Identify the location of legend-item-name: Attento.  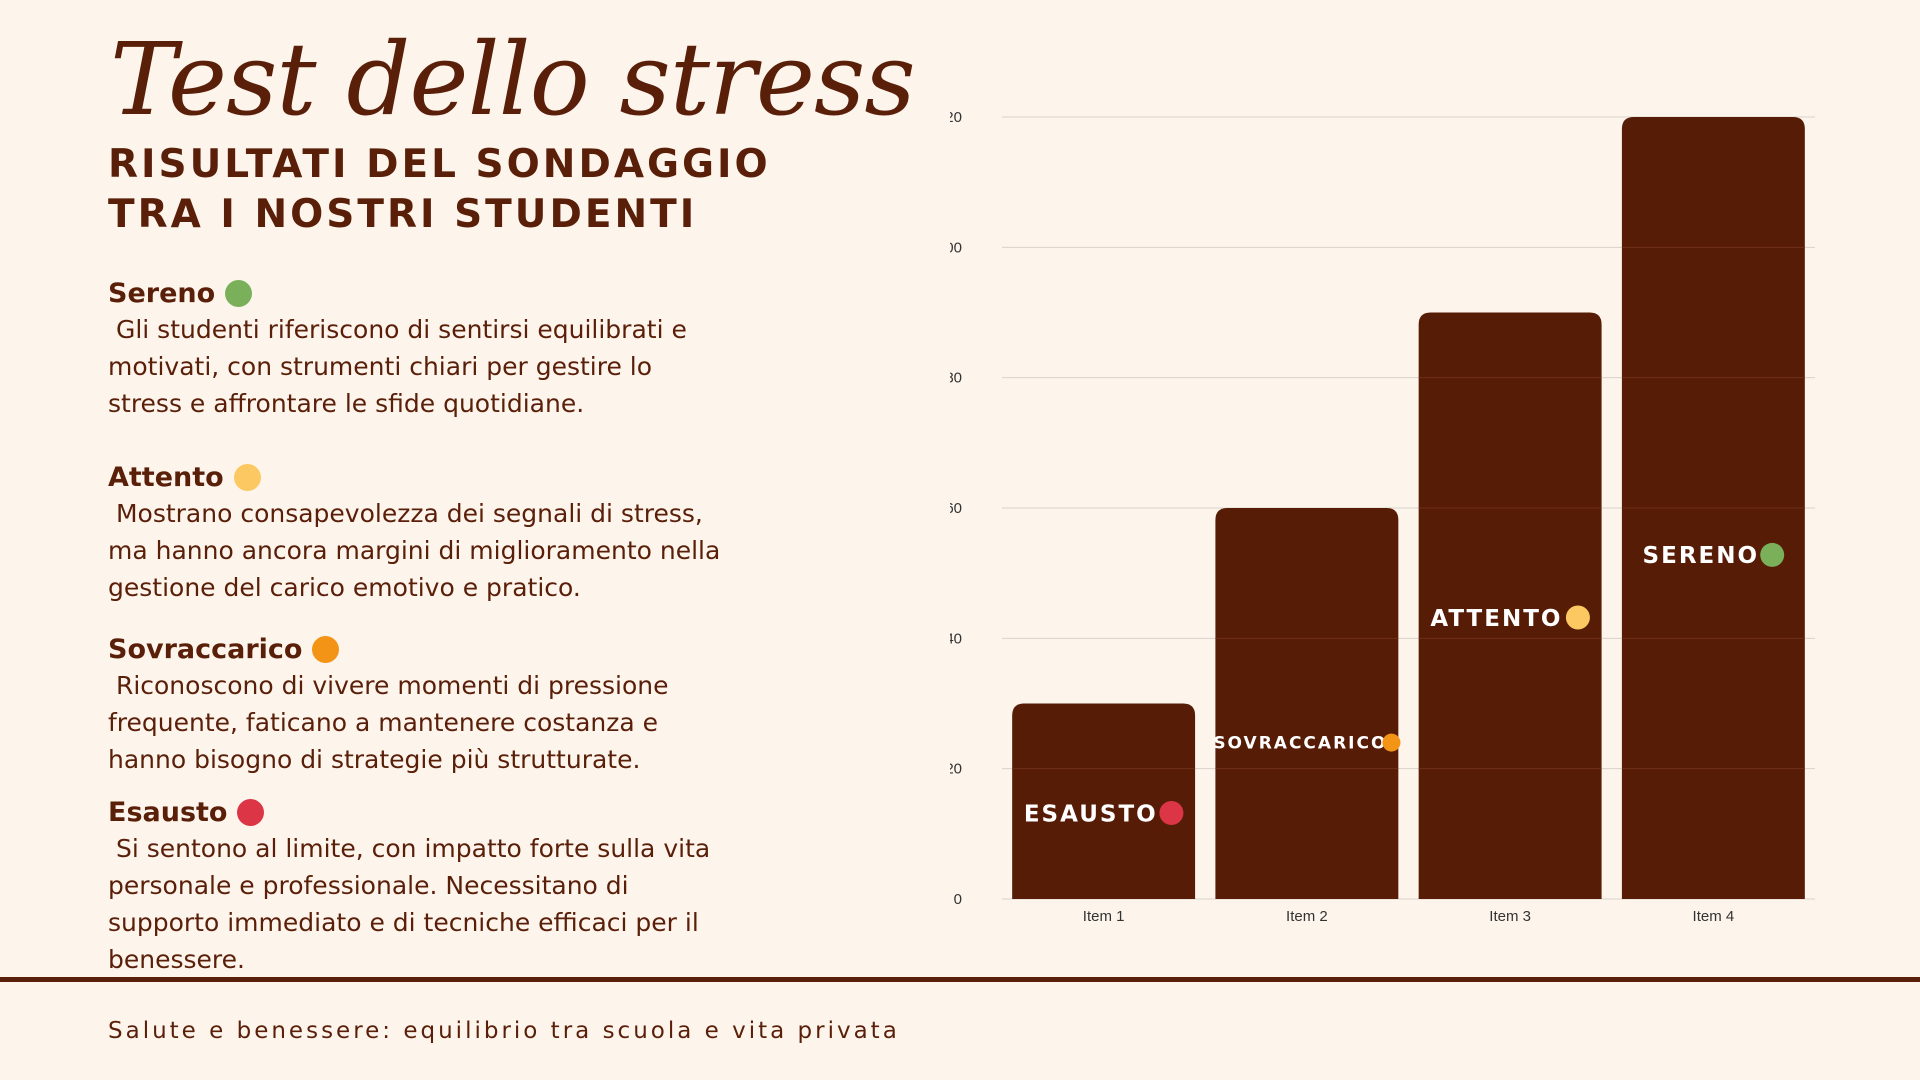
(166, 477).